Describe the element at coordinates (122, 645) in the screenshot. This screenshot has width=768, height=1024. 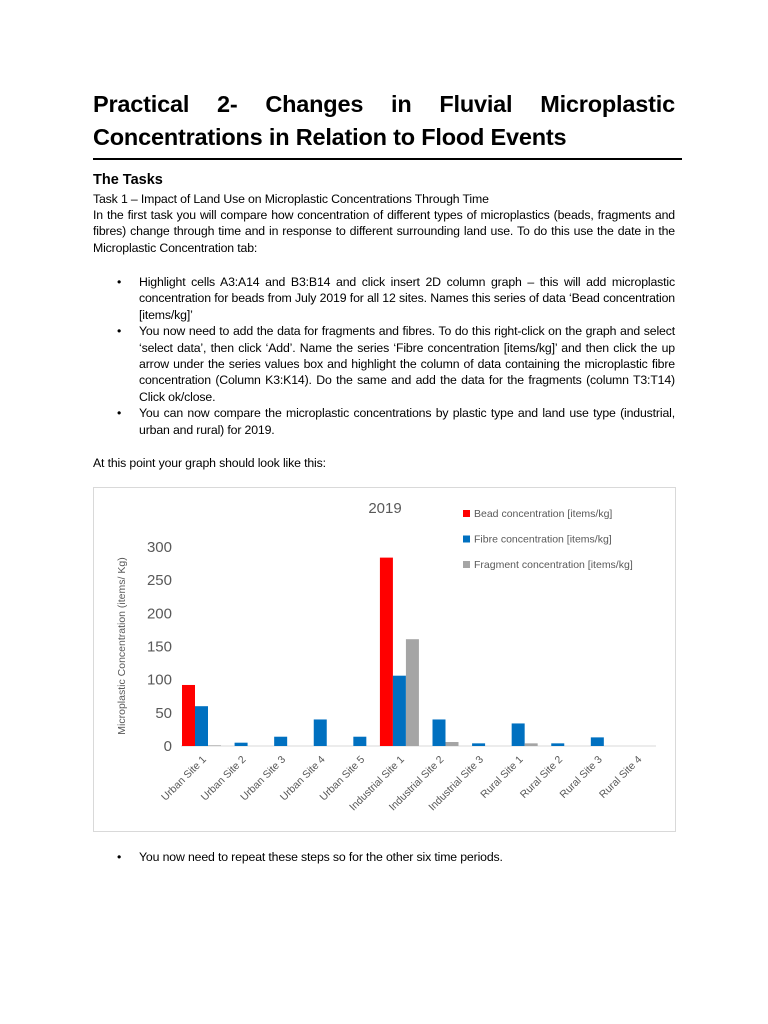
I see `y-axis-title: Microplastic Concentration (items/ Kg)` at that location.